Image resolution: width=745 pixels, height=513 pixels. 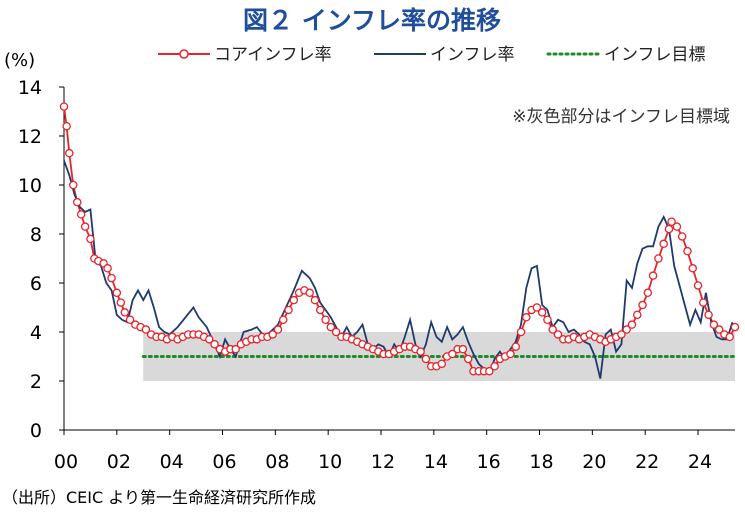 I want to click on y-tick-label: 6, so click(x=36, y=284).